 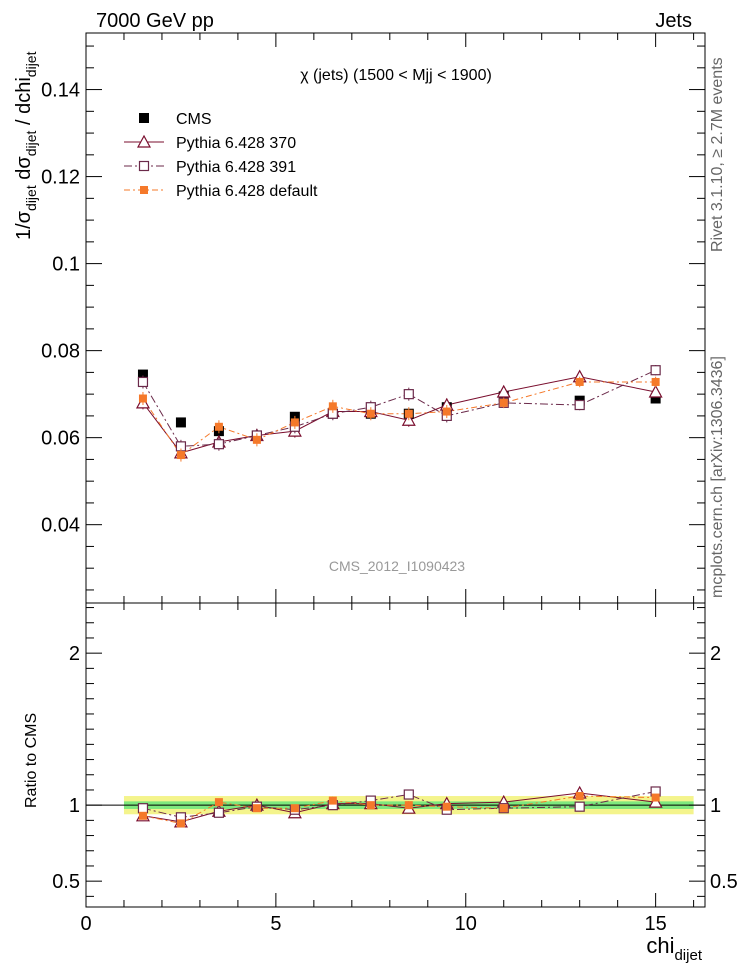 I want to click on main-y-tick-label: 0.04, so click(x=60, y=526).